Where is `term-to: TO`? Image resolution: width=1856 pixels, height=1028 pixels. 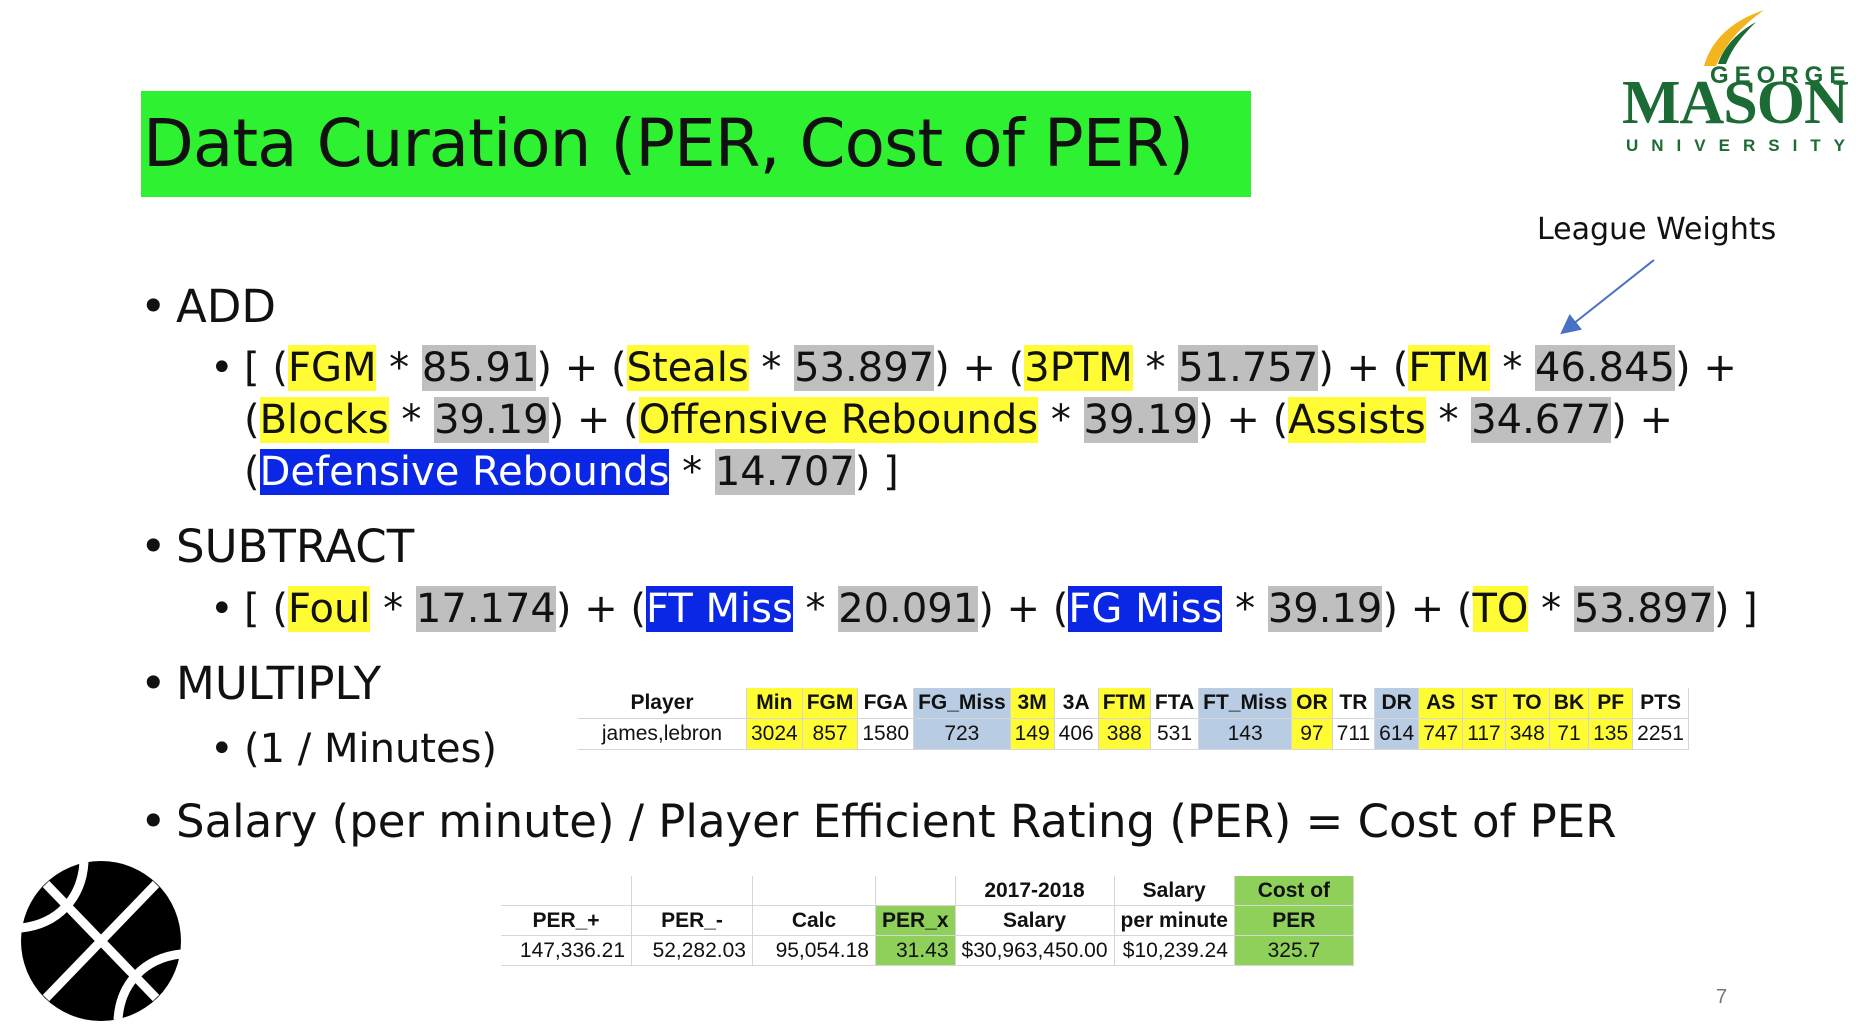
term-to: TO is located at coordinates (1500, 609).